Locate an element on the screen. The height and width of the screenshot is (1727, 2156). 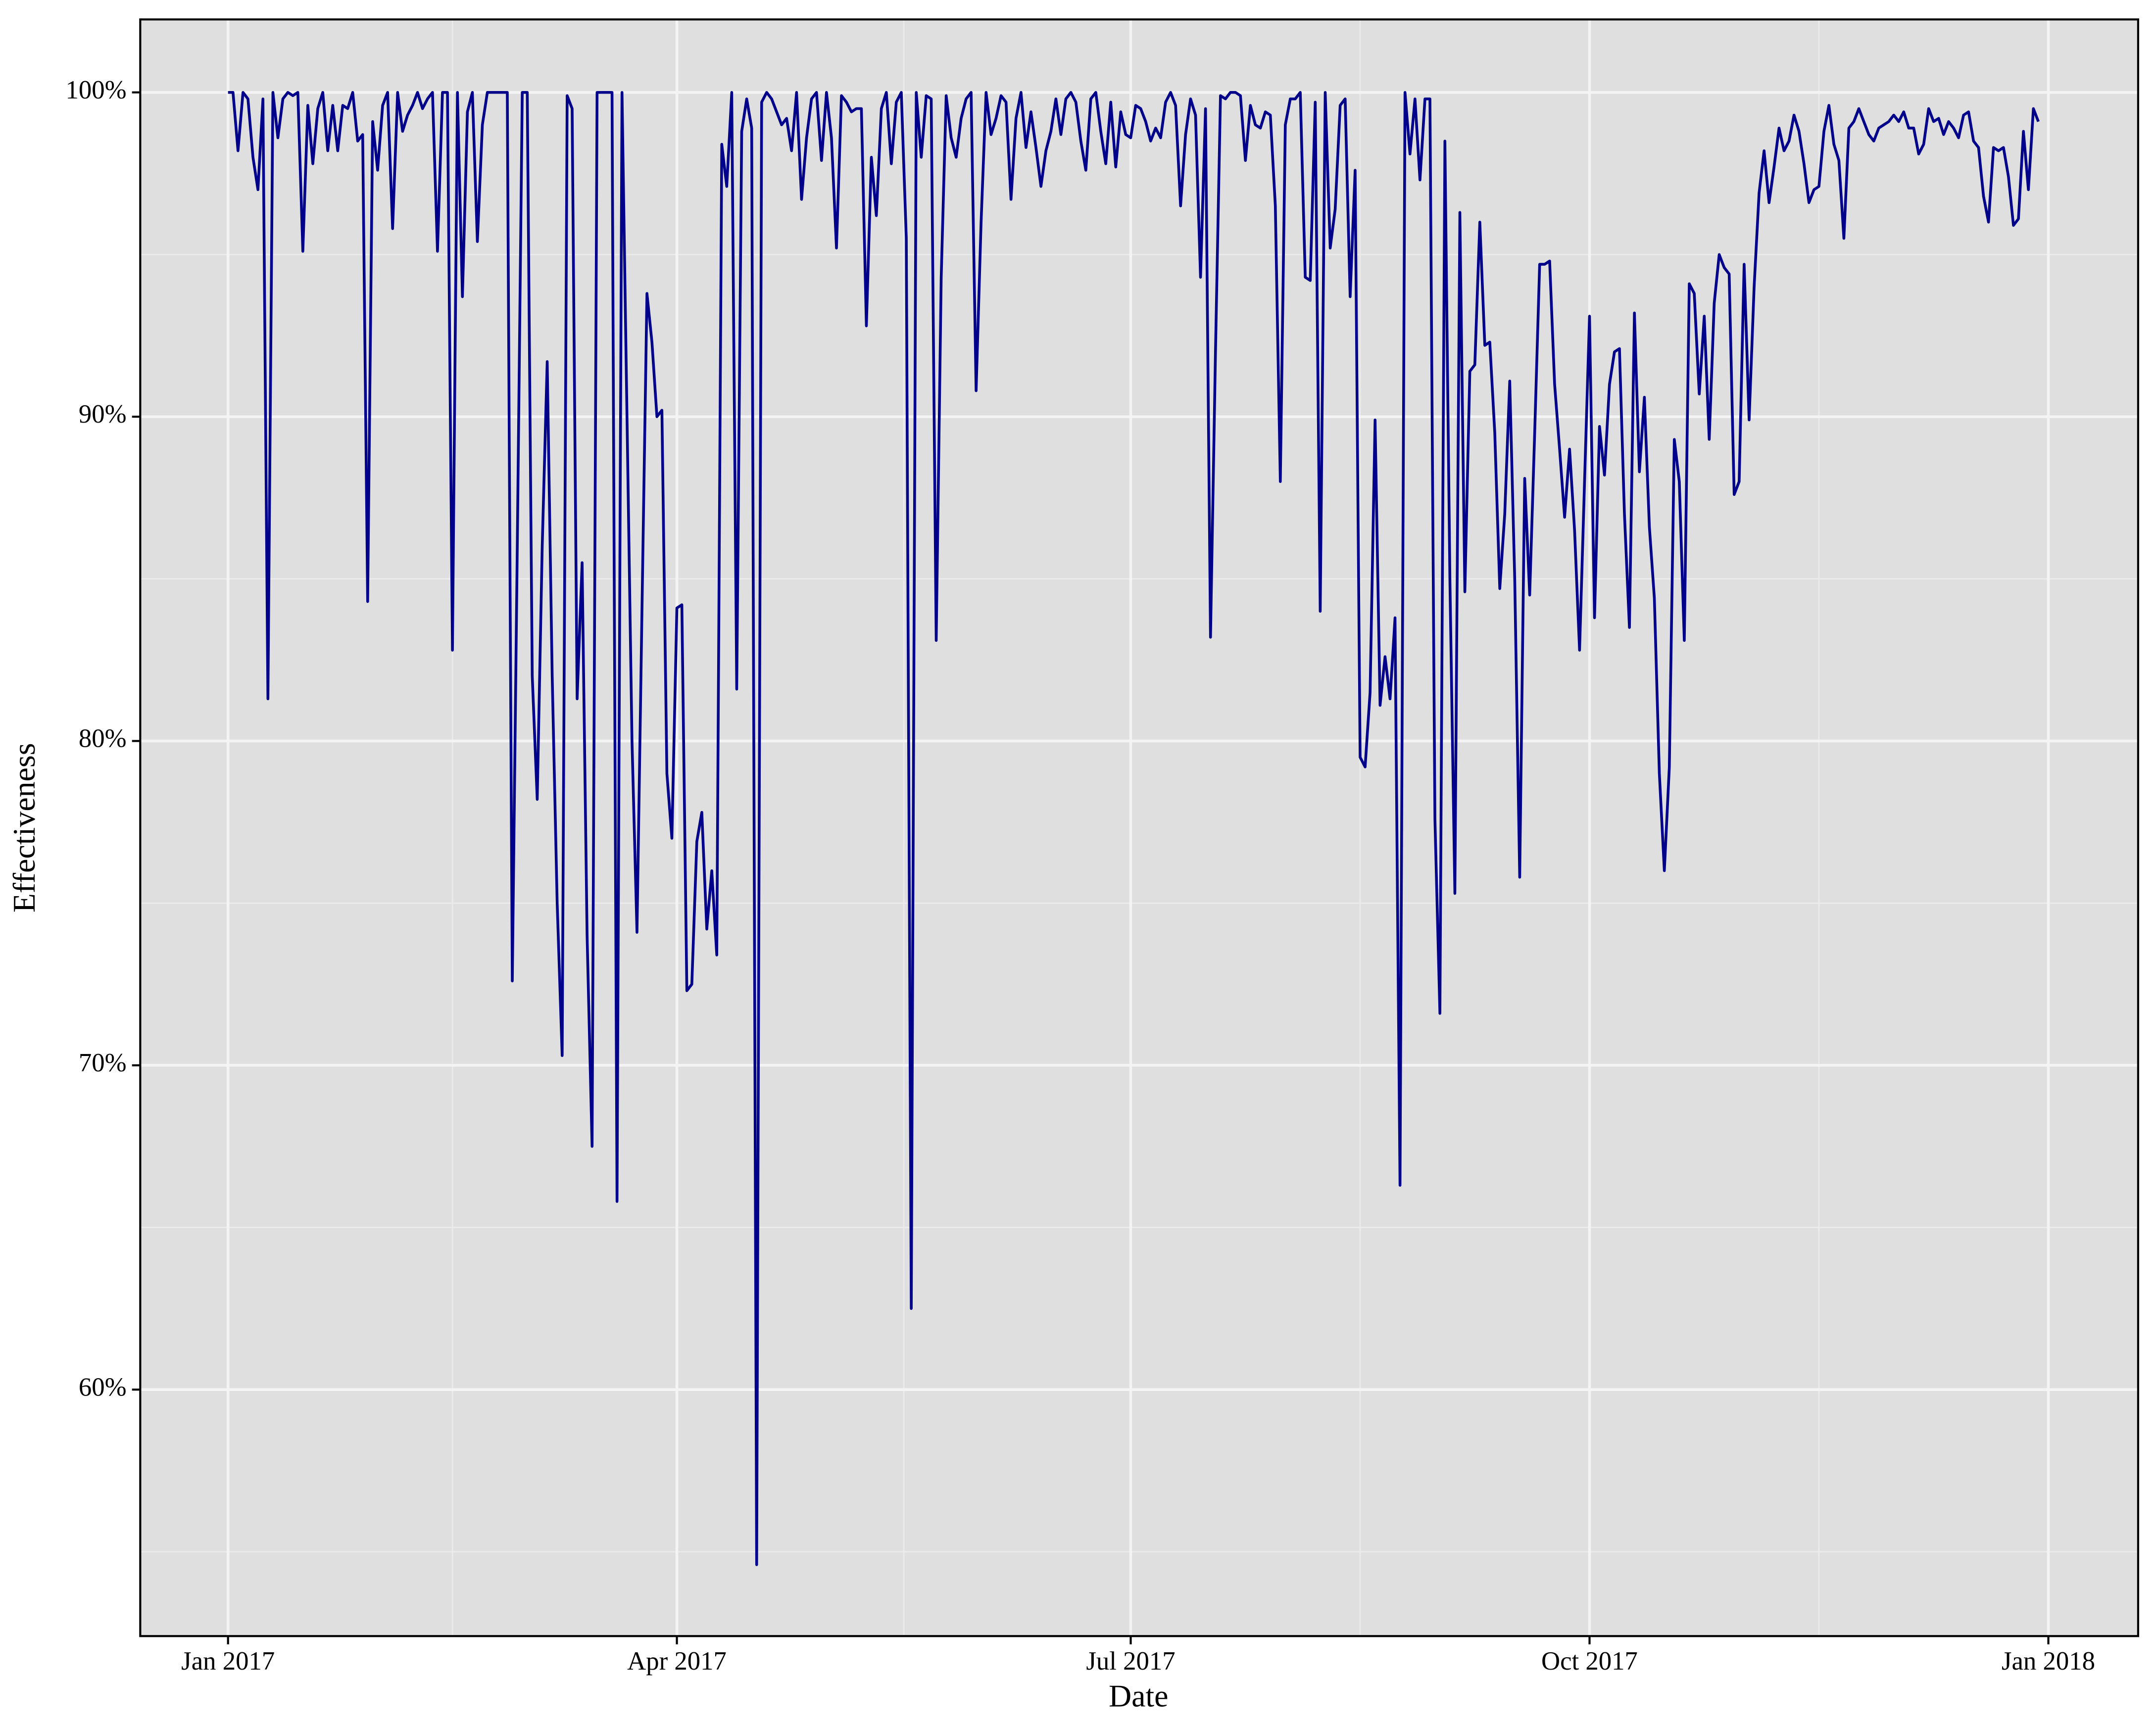
y-axis-title: Effectiveness is located at coordinates (24, 827).